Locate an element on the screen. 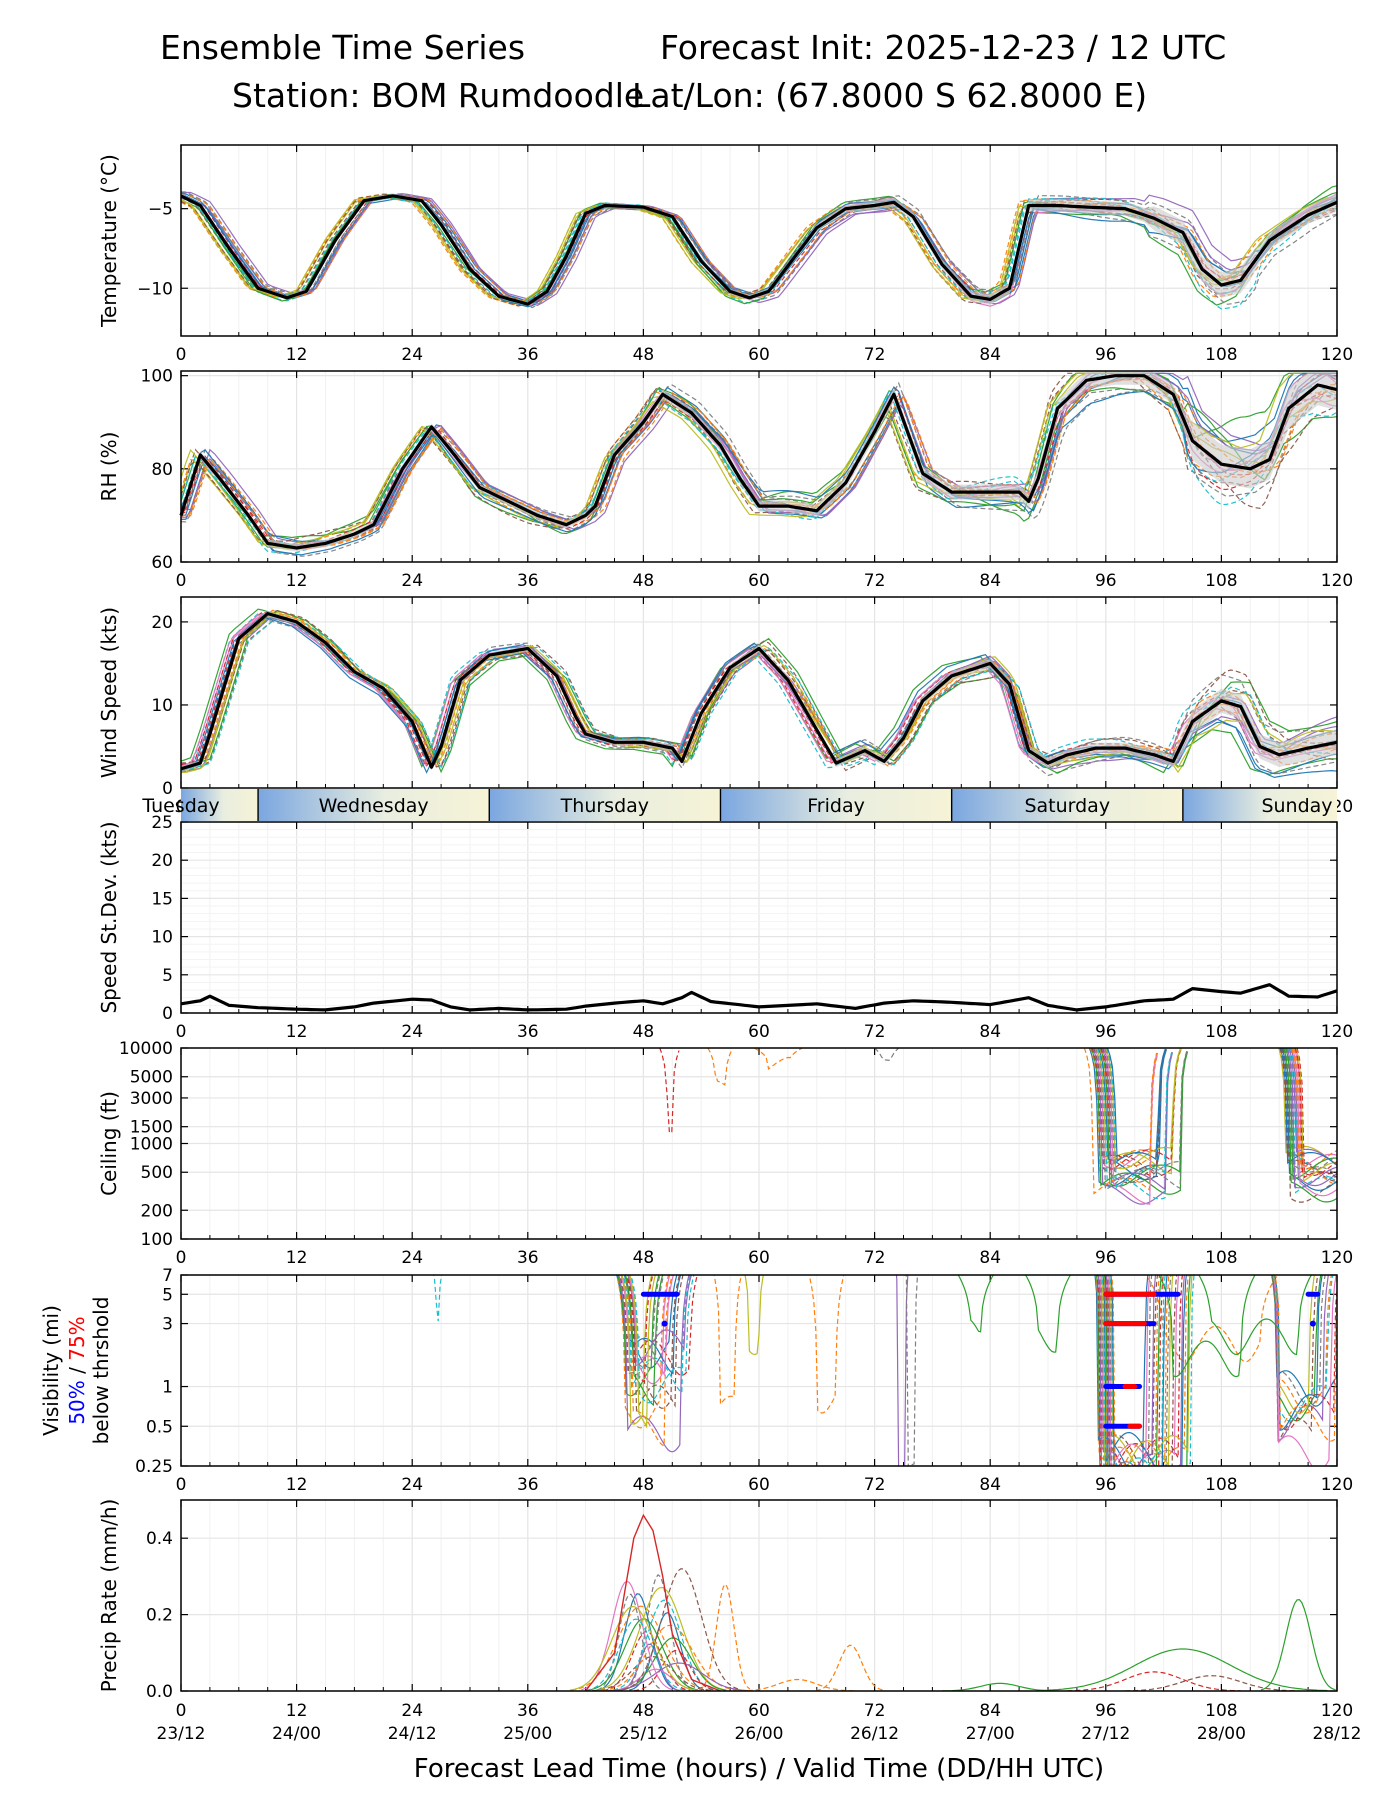  lead-hour-label: 0 is located at coordinates (181, 1711).